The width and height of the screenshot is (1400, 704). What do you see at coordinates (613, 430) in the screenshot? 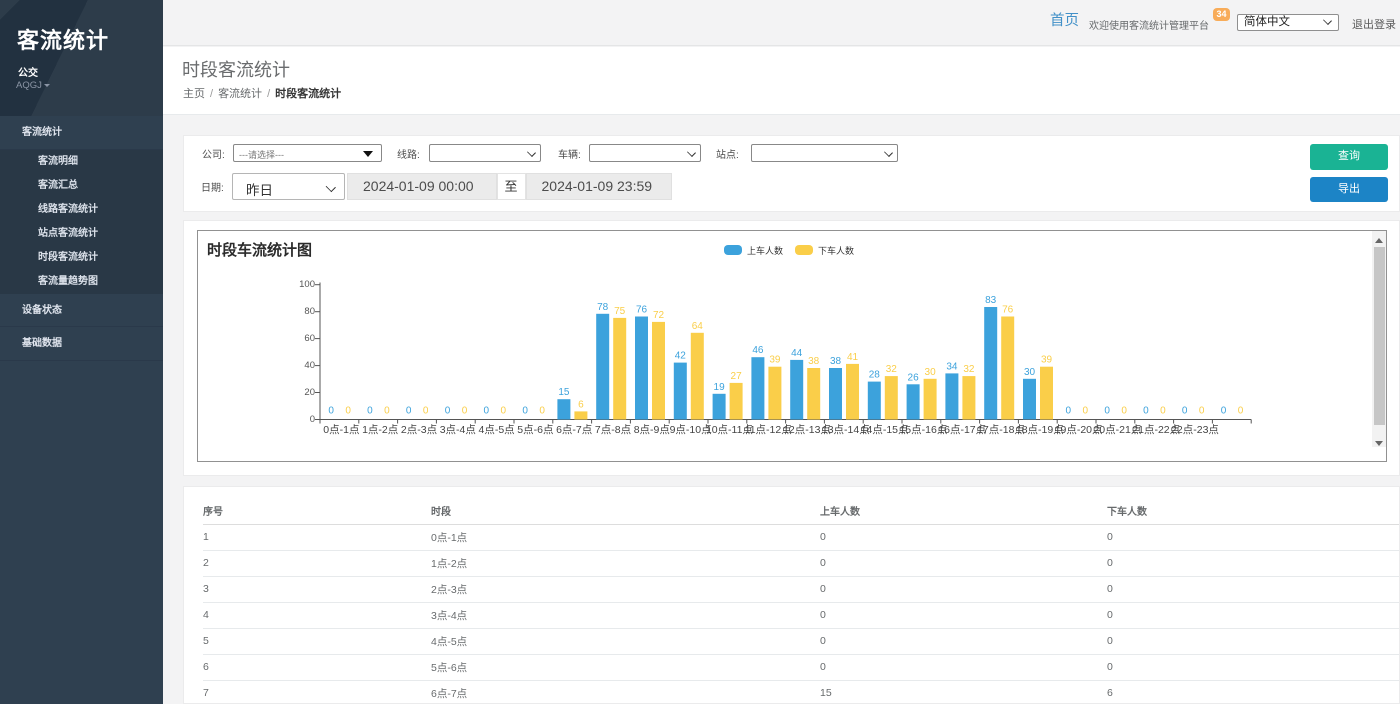
I see `svg-text: 7点-8点` at bounding box center [613, 430].